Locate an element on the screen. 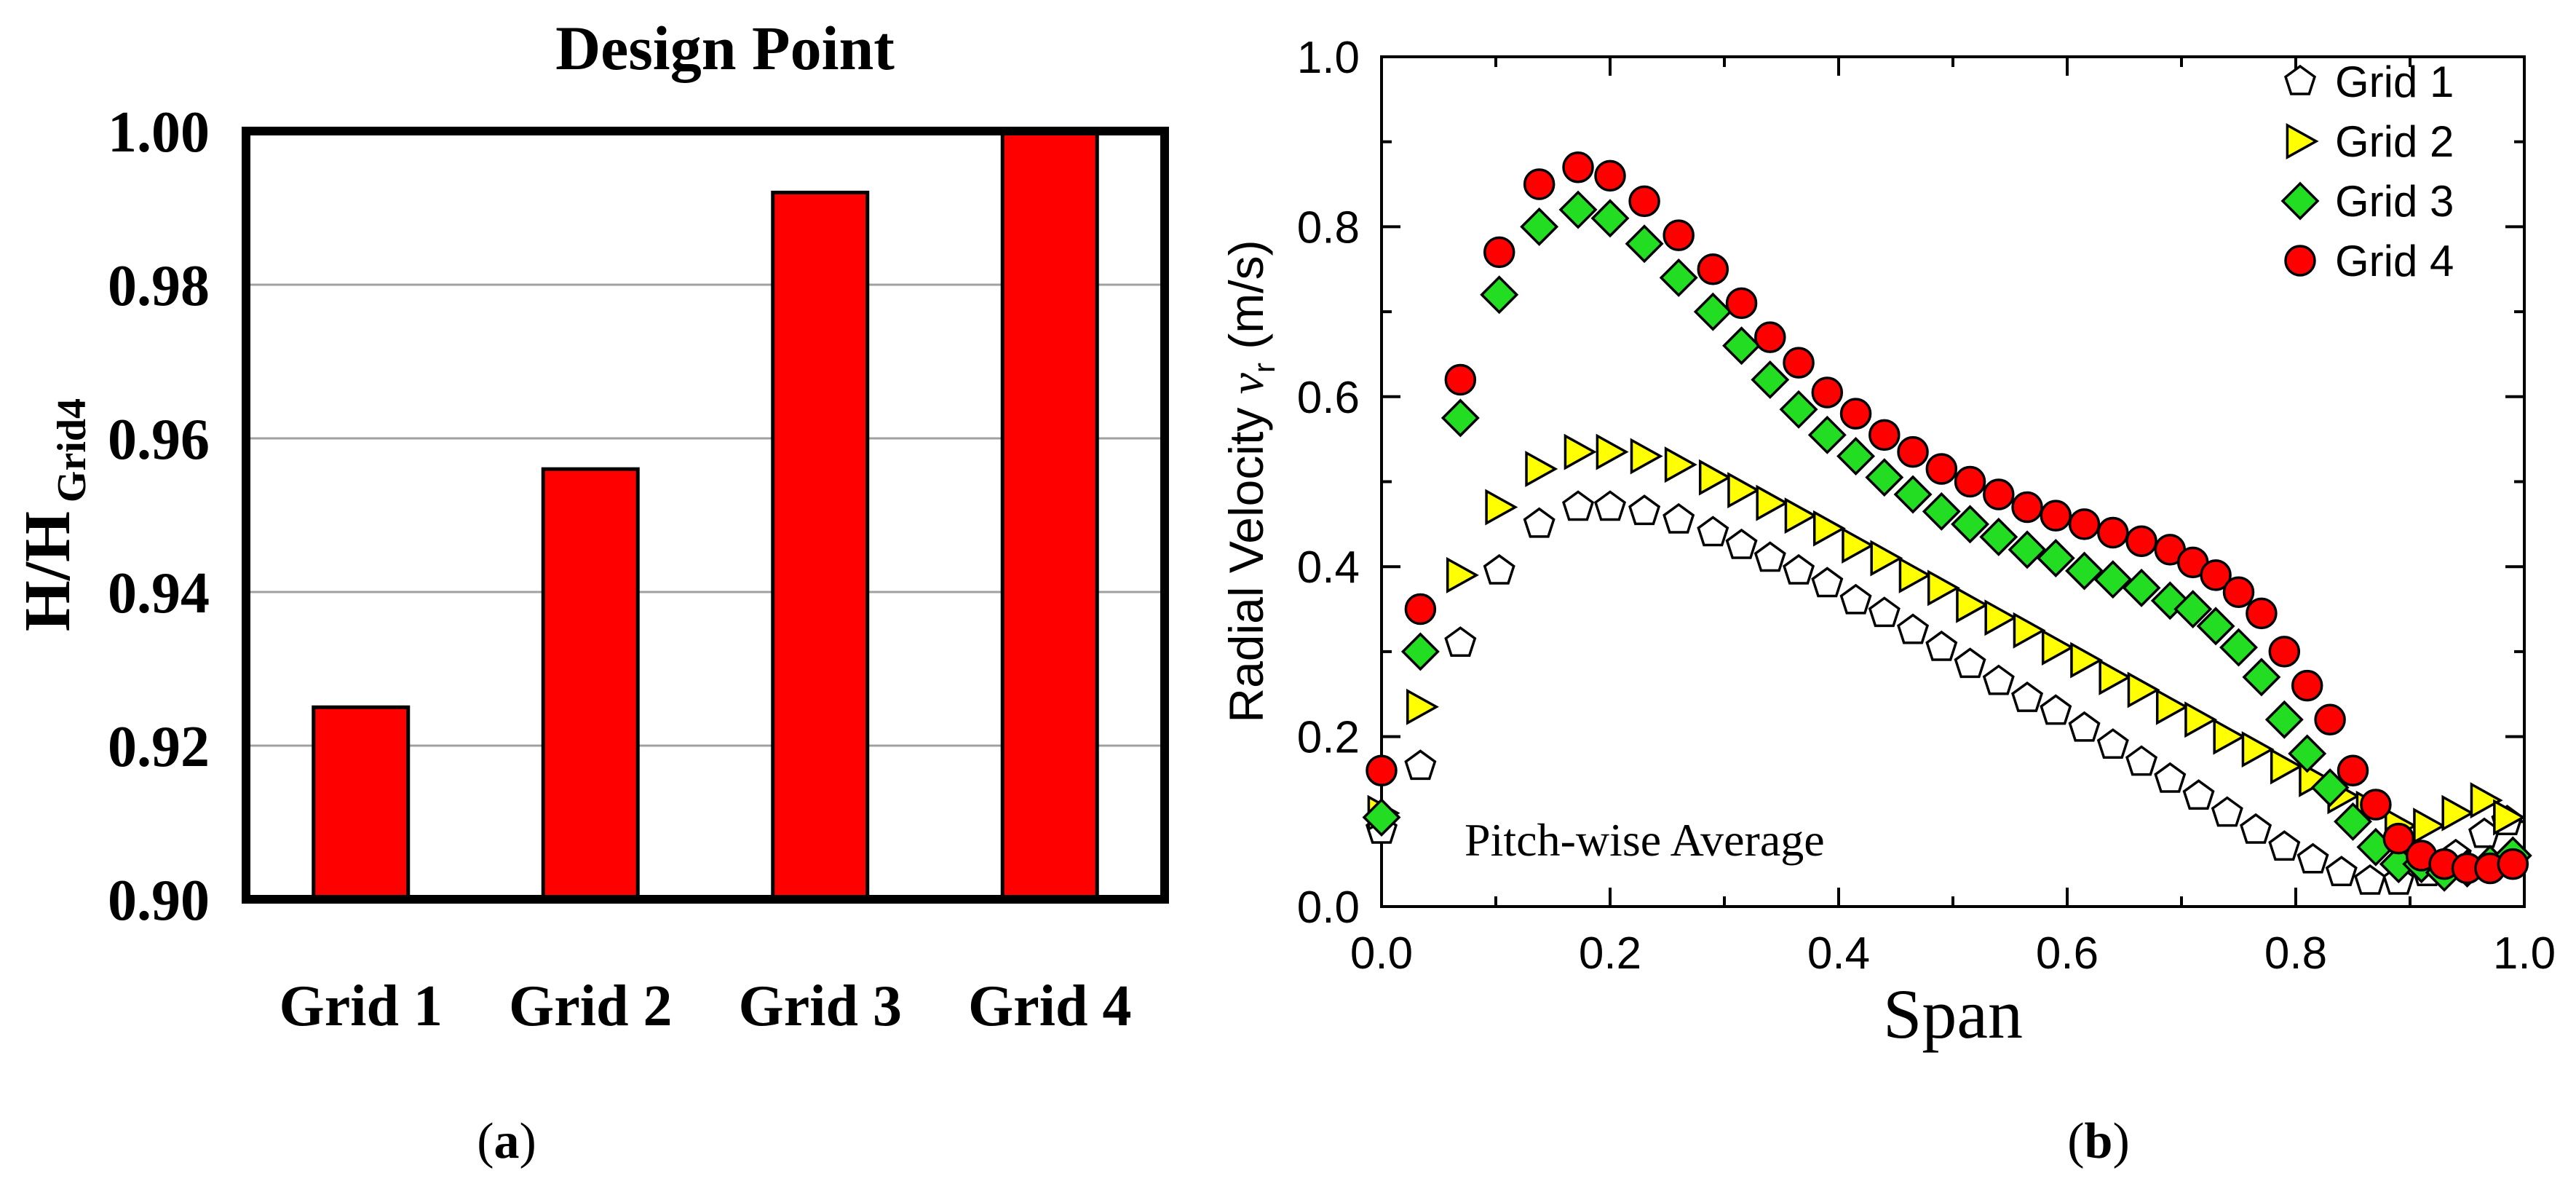 Image resolution: width=2576 pixels, height=1192 pixels. chart-b-y-tick-label: 0.6 is located at coordinates (1328, 398).